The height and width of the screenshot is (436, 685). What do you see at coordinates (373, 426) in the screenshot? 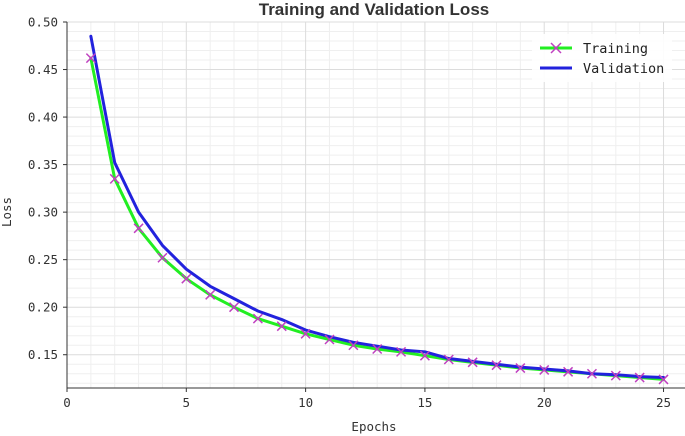
I see `x-axis-label: Epochs` at bounding box center [373, 426].